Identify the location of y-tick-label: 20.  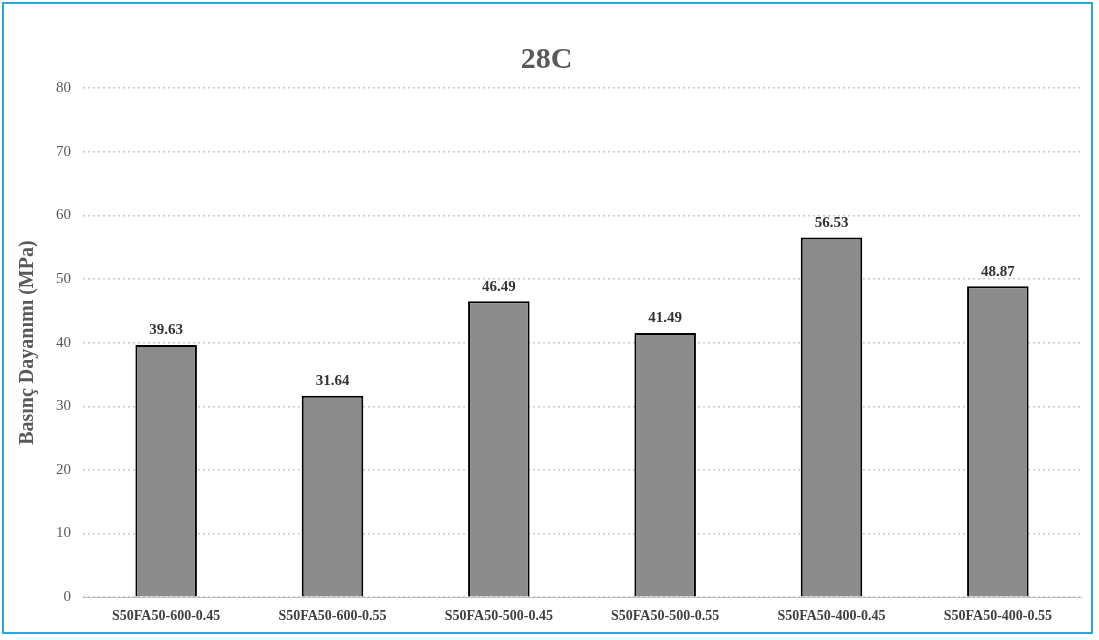
(63, 468).